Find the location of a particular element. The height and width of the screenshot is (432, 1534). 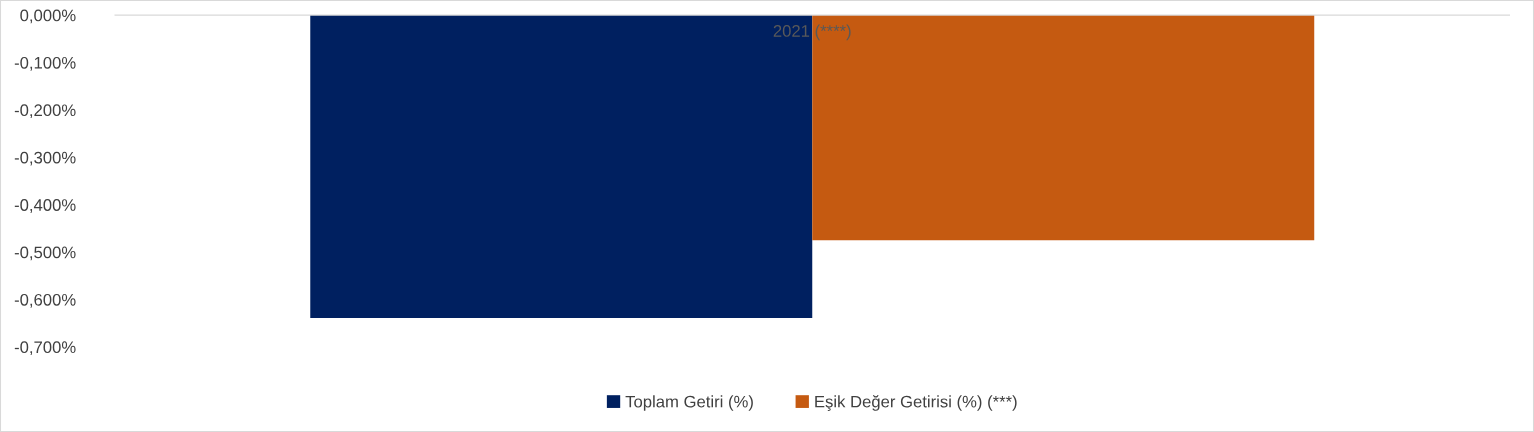

y-tick-label: -0,100% is located at coordinates (45, 63).